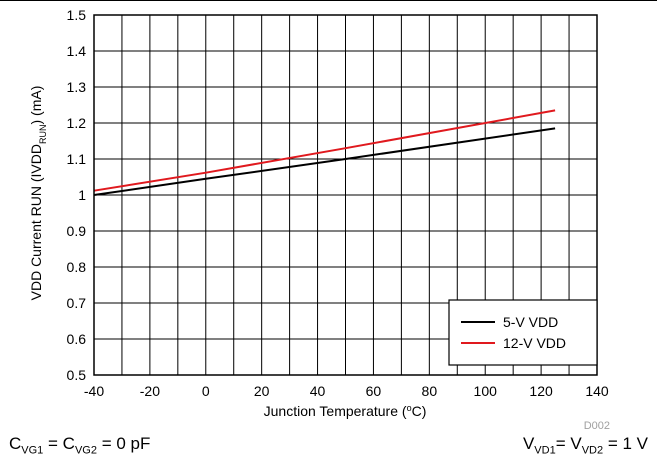 The width and height of the screenshot is (657, 462). I want to click on legend-label: 12-V VDD, so click(534, 343).